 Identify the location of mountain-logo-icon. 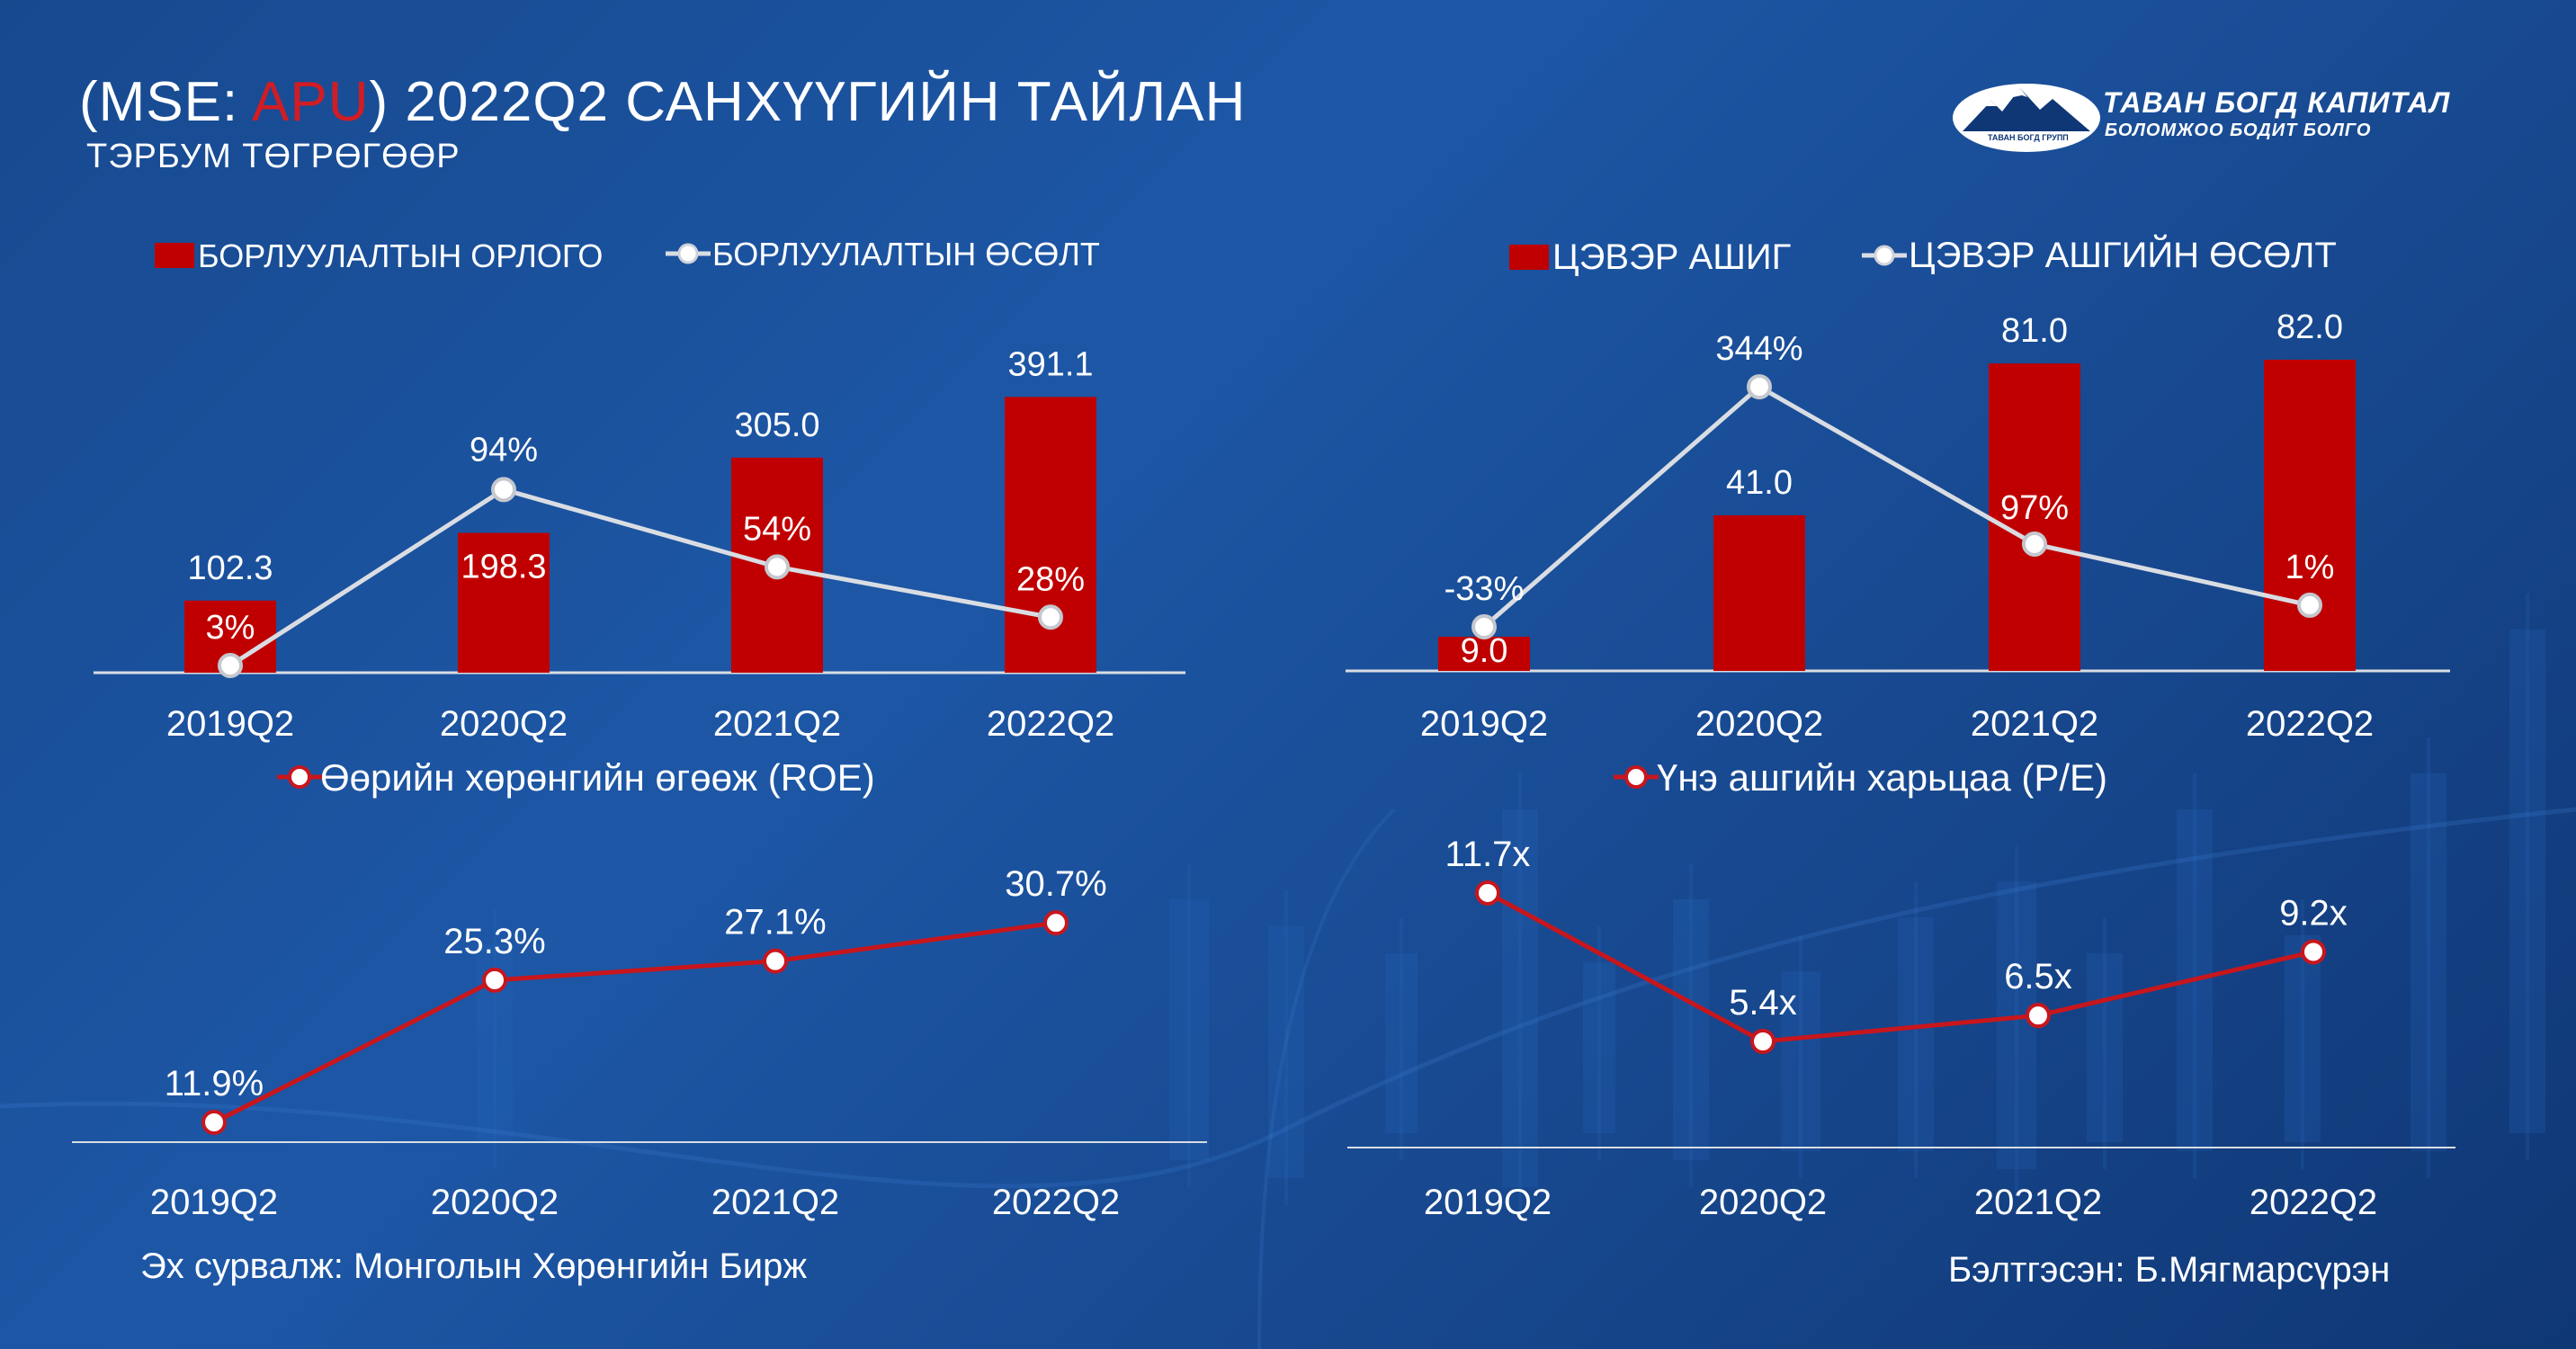
(2026, 118).